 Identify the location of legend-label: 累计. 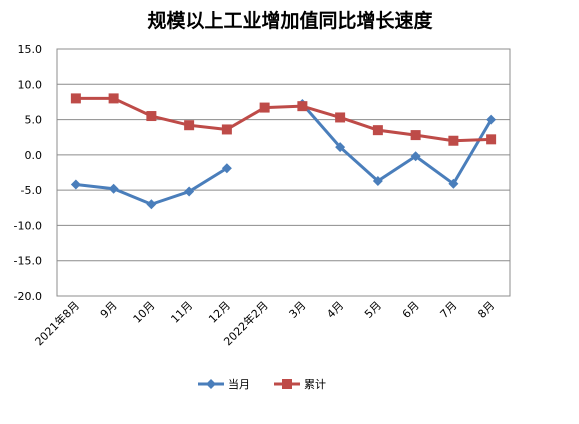
(315, 384).